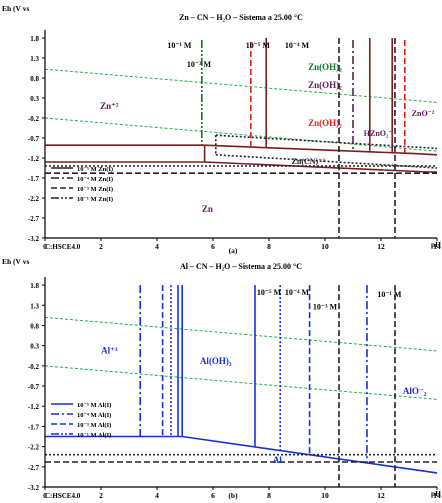 The width and height of the screenshot is (442, 503). What do you see at coordinates (34, 326) in the screenshot?
I see `panel-b-ytick-label-2: 0.8` at bounding box center [34, 326].